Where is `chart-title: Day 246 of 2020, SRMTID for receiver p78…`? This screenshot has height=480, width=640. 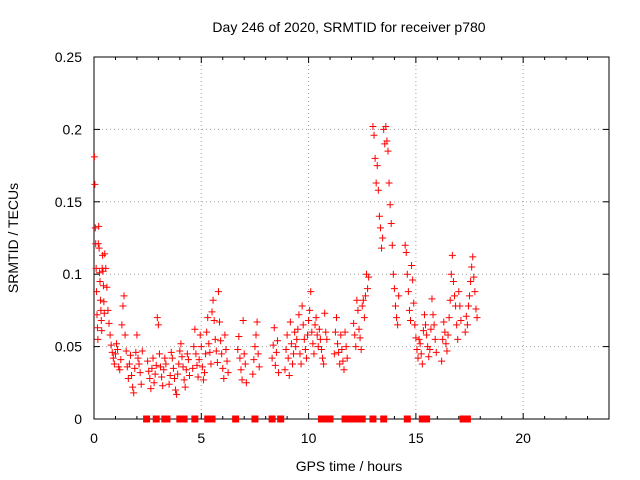
chart-title: Day 246 of 2020, SRMTID for receiver p78… is located at coordinates (348, 27).